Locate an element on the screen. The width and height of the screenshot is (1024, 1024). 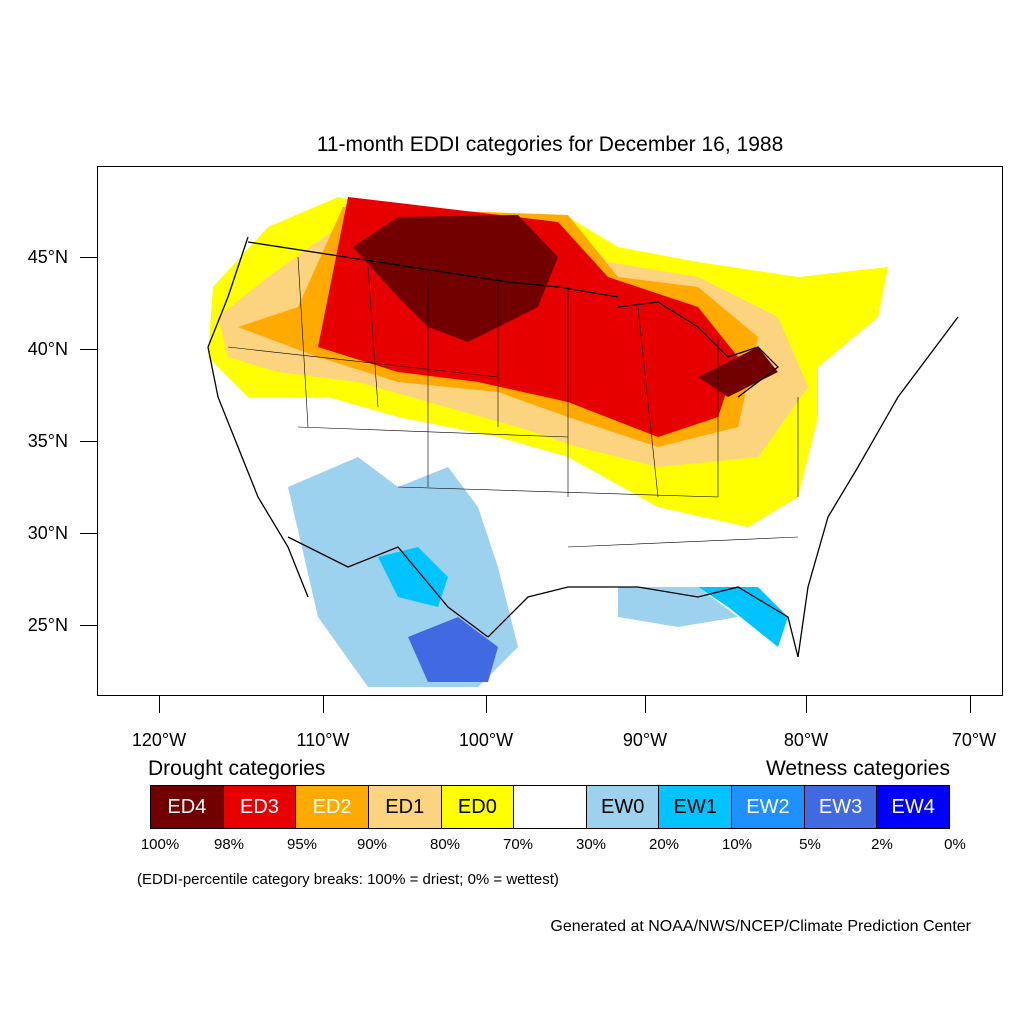
lat-label-30: 30°N is located at coordinates (47, 533).